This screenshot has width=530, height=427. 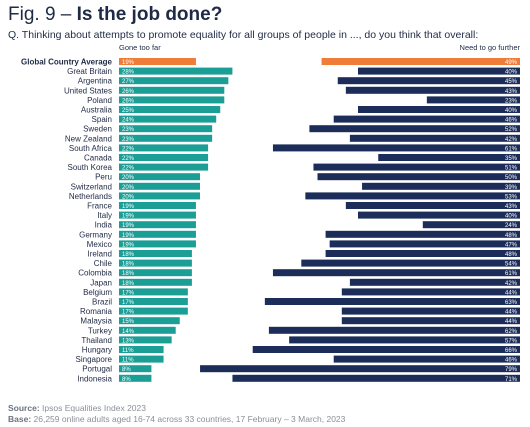 I want to click on value-label-go-further: 39%, so click(x=511, y=188).